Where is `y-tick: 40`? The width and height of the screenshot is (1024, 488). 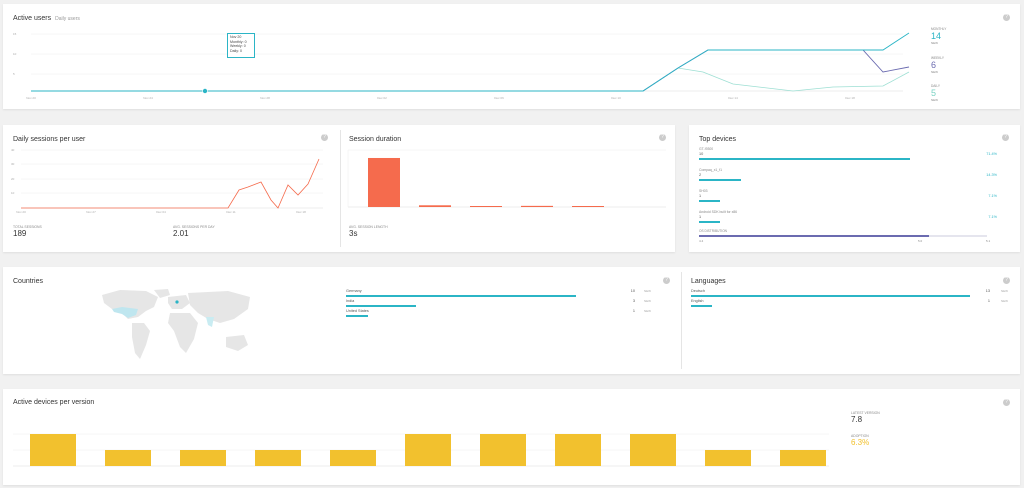
y-tick: 40 is located at coordinates (13, 150).